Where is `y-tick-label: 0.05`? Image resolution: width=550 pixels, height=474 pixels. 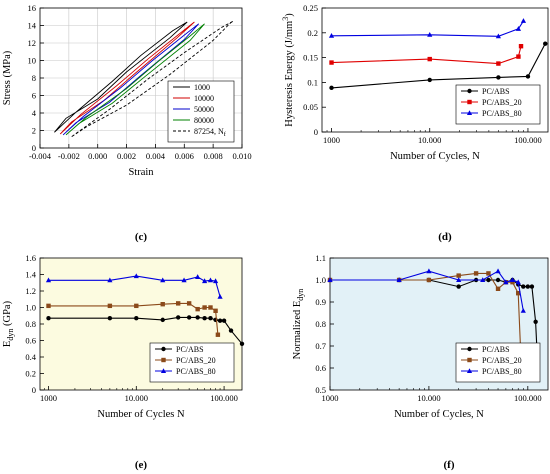 y-tick-label: 0.05 is located at coordinates (310, 107).